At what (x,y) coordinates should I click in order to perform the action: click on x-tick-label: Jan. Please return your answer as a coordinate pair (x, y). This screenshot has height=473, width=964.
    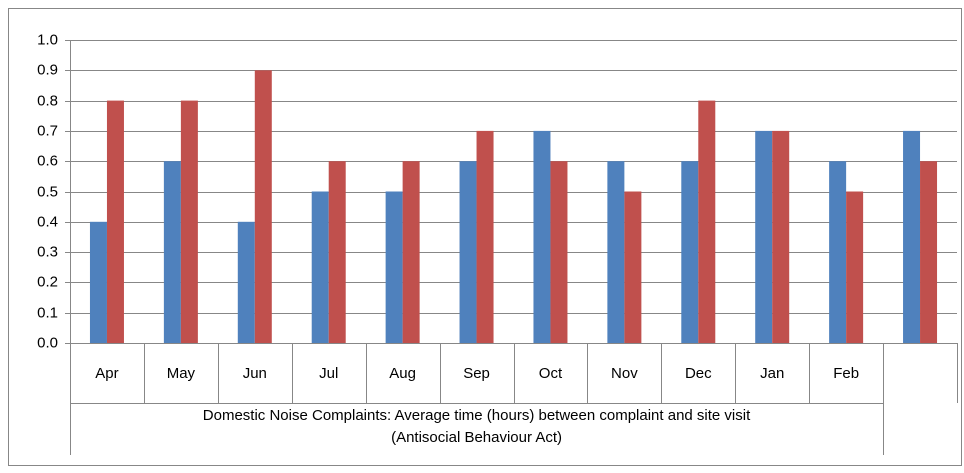
    Looking at the image, I should click on (772, 373).